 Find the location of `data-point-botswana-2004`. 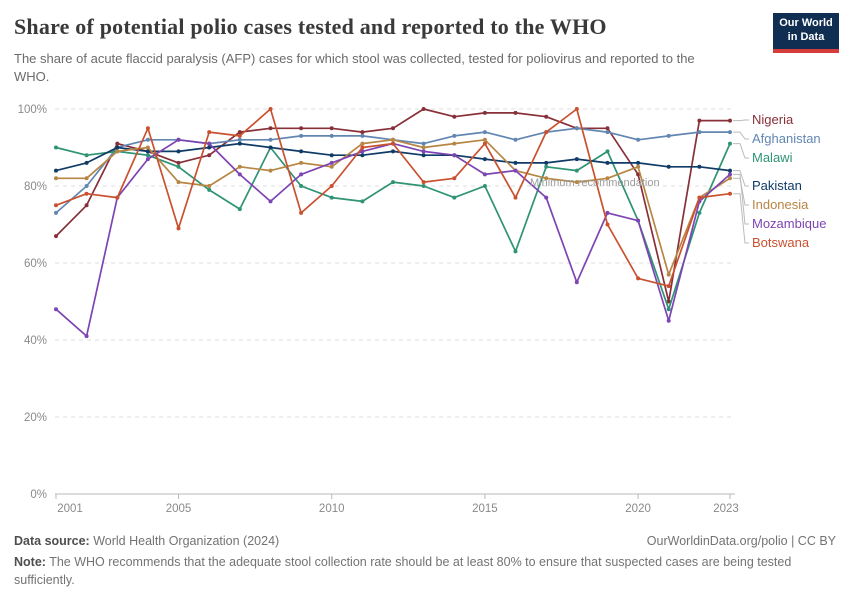

data-point-botswana-2004 is located at coordinates (147, 128).